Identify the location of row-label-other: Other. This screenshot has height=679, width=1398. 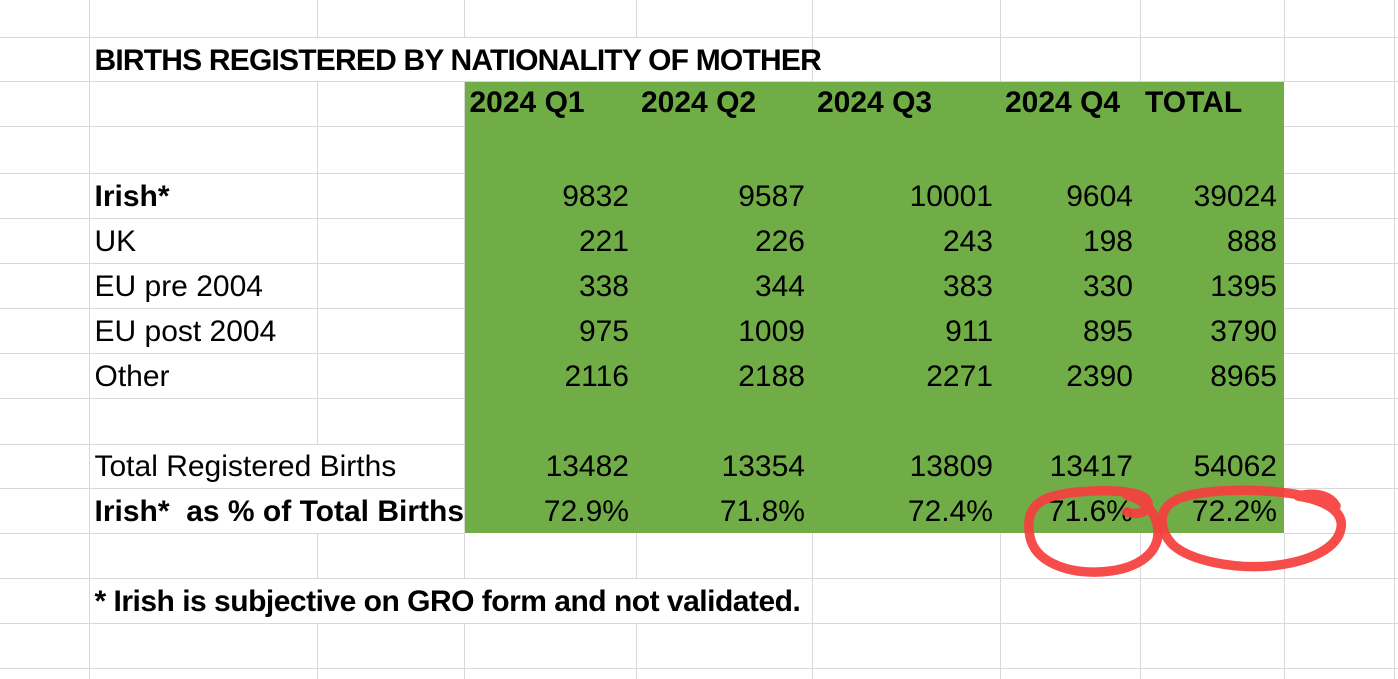
(203, 376).